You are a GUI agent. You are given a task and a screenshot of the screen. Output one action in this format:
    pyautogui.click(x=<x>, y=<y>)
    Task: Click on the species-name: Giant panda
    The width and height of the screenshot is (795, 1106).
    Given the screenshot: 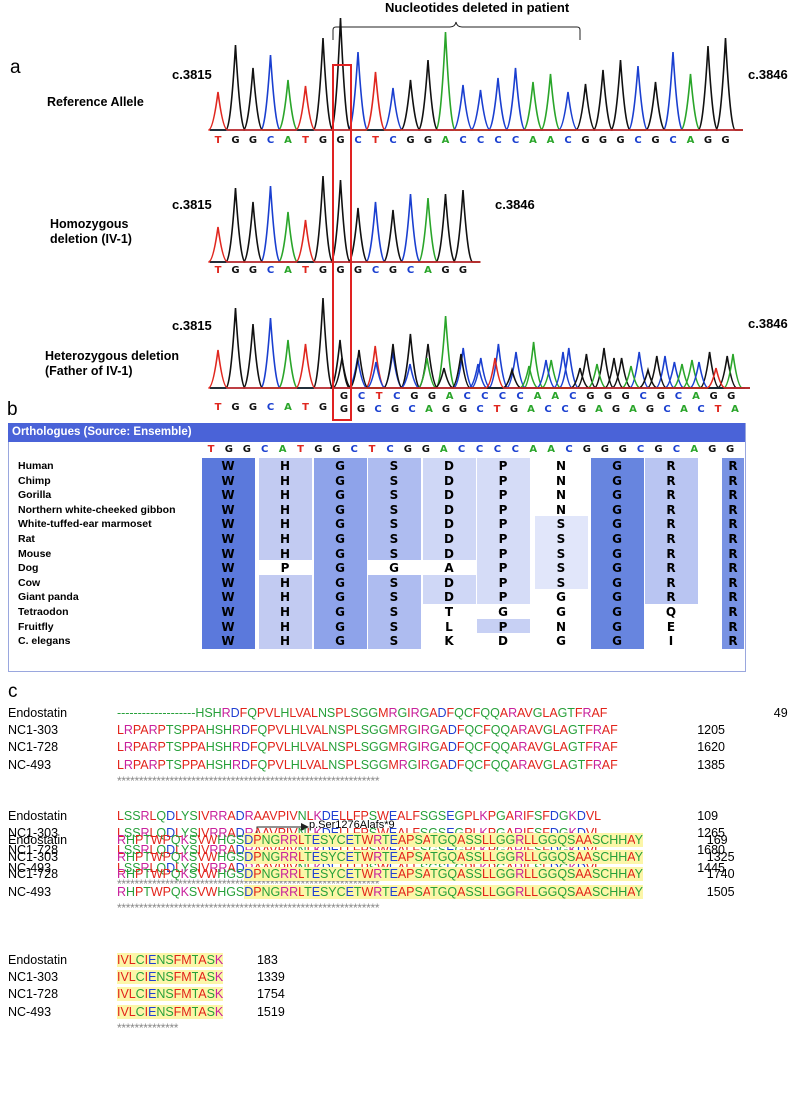 What is the action you would take?
    pyautogui.click(x=48, y=597)
    